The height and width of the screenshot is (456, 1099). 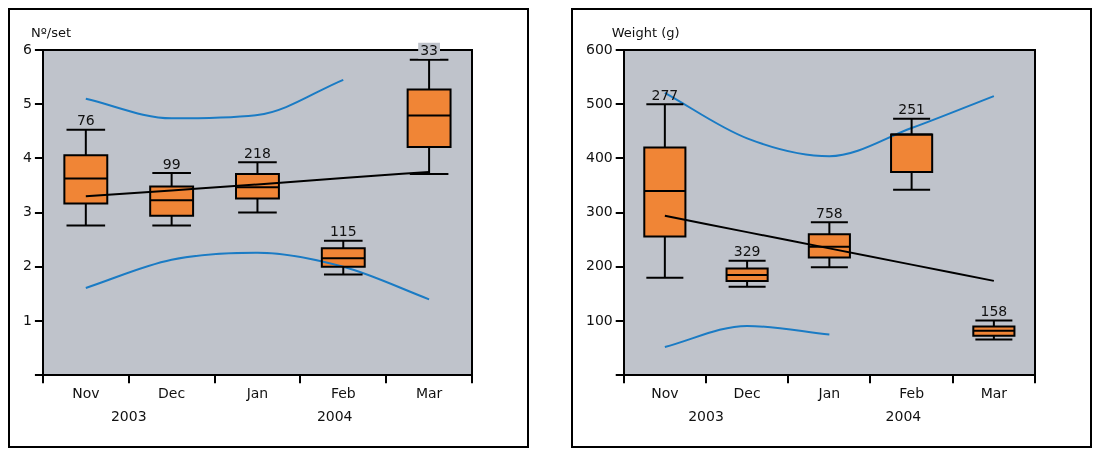 I want to click on y-tick-label: 500, so click(x=599, y=102).